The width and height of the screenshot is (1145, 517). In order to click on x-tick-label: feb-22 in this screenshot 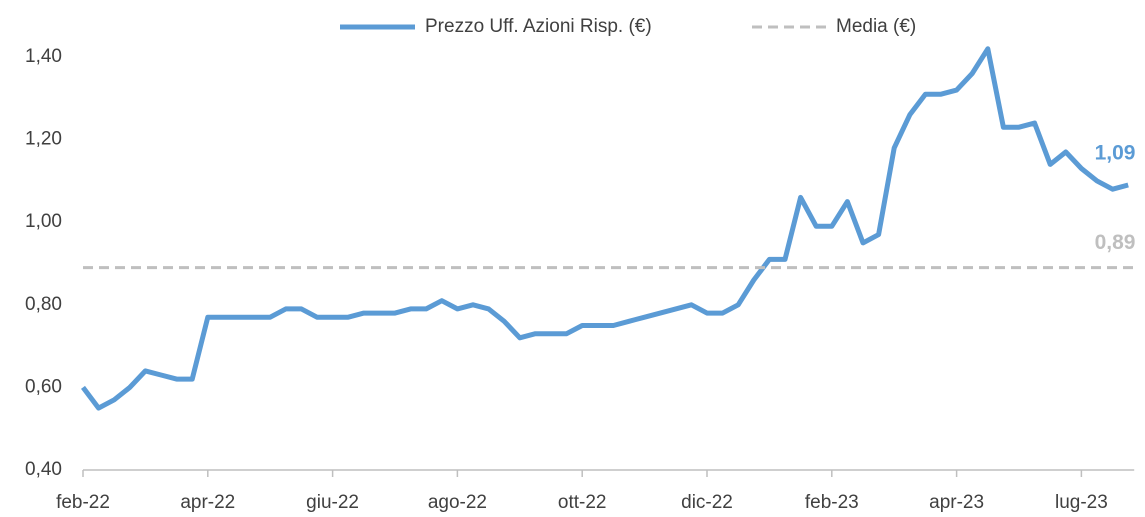, I will do `click(83, 502)`.